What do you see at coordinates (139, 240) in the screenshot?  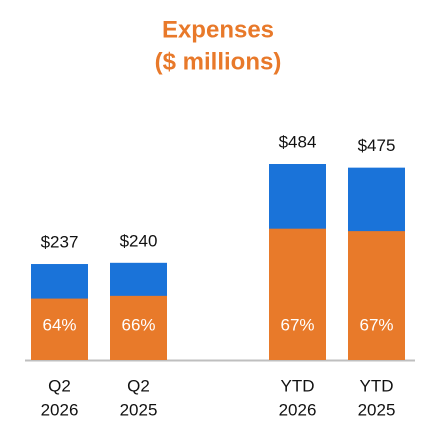 I see `total-label: $240` at bounding box center [139, 240].